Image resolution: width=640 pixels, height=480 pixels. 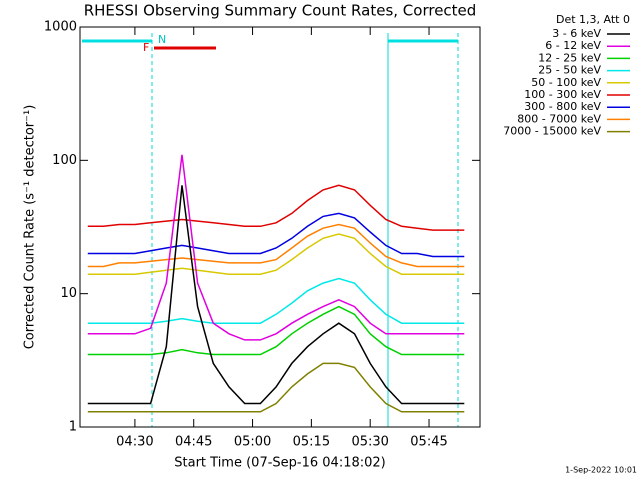 I want to click on y-tick-label: 100, so click(x=64, y=160).